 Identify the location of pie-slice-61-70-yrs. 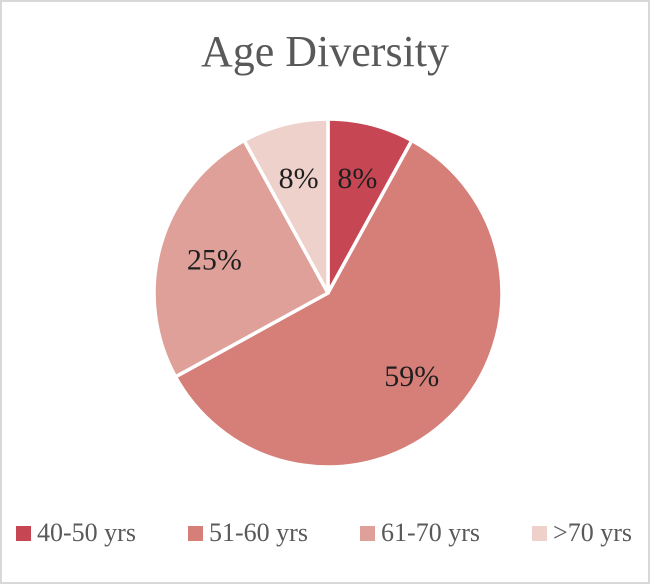
(241, 258).